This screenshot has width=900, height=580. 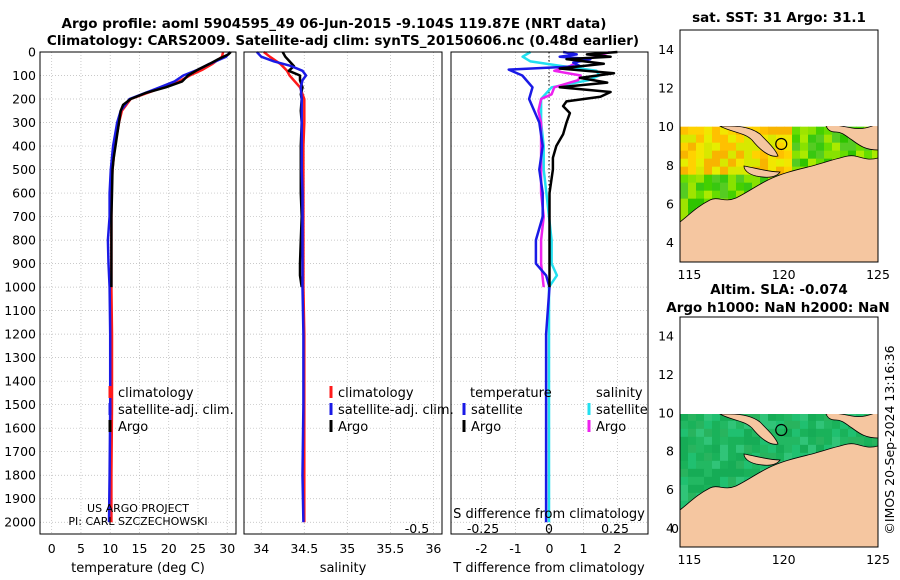 What do you see at coordinates (497, 410) in the screenshot?
I see `legend-label-t-satellite: satellite` at bounding box center [497, 410].